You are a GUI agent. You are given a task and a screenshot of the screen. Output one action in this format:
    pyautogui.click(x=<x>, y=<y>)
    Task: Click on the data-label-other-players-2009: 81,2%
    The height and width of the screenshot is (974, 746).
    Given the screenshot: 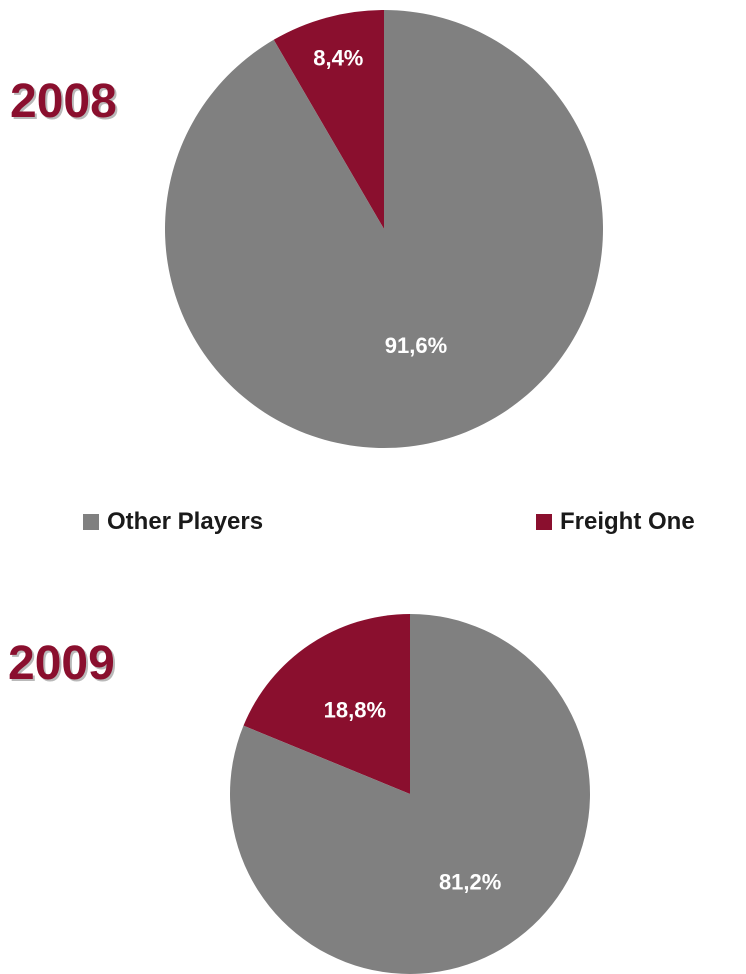 What is the action you would take?
    pyautogui.click(x=470, y=882)
    